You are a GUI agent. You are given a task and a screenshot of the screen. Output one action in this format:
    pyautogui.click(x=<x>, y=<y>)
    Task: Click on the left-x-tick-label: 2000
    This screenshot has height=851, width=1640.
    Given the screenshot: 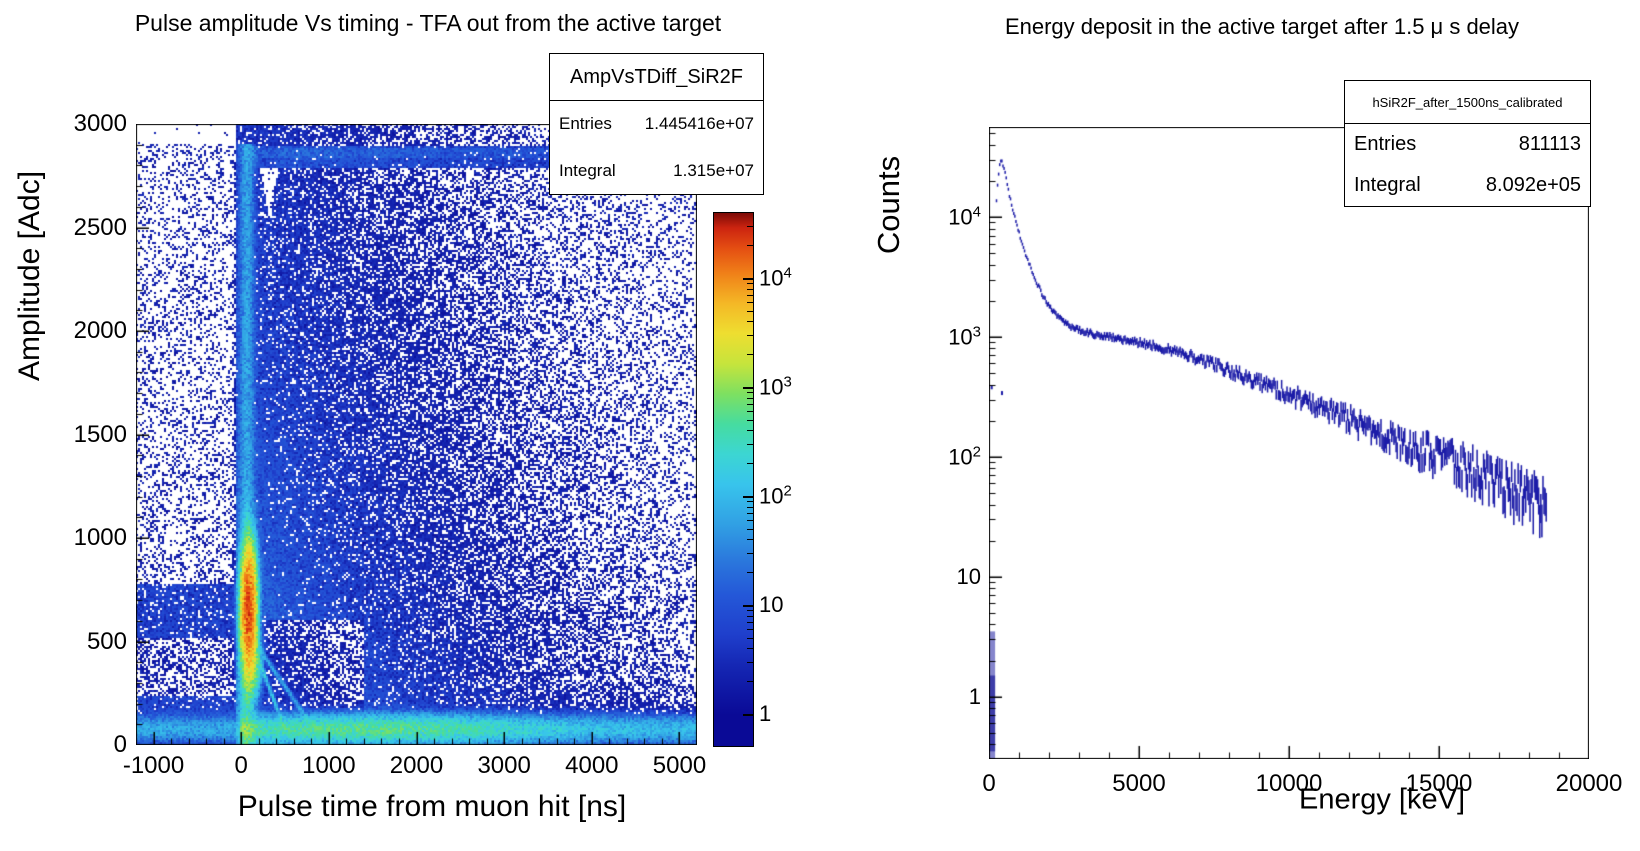 What is the action you would take?
    pyautogui.click(x=416, y=765)
    